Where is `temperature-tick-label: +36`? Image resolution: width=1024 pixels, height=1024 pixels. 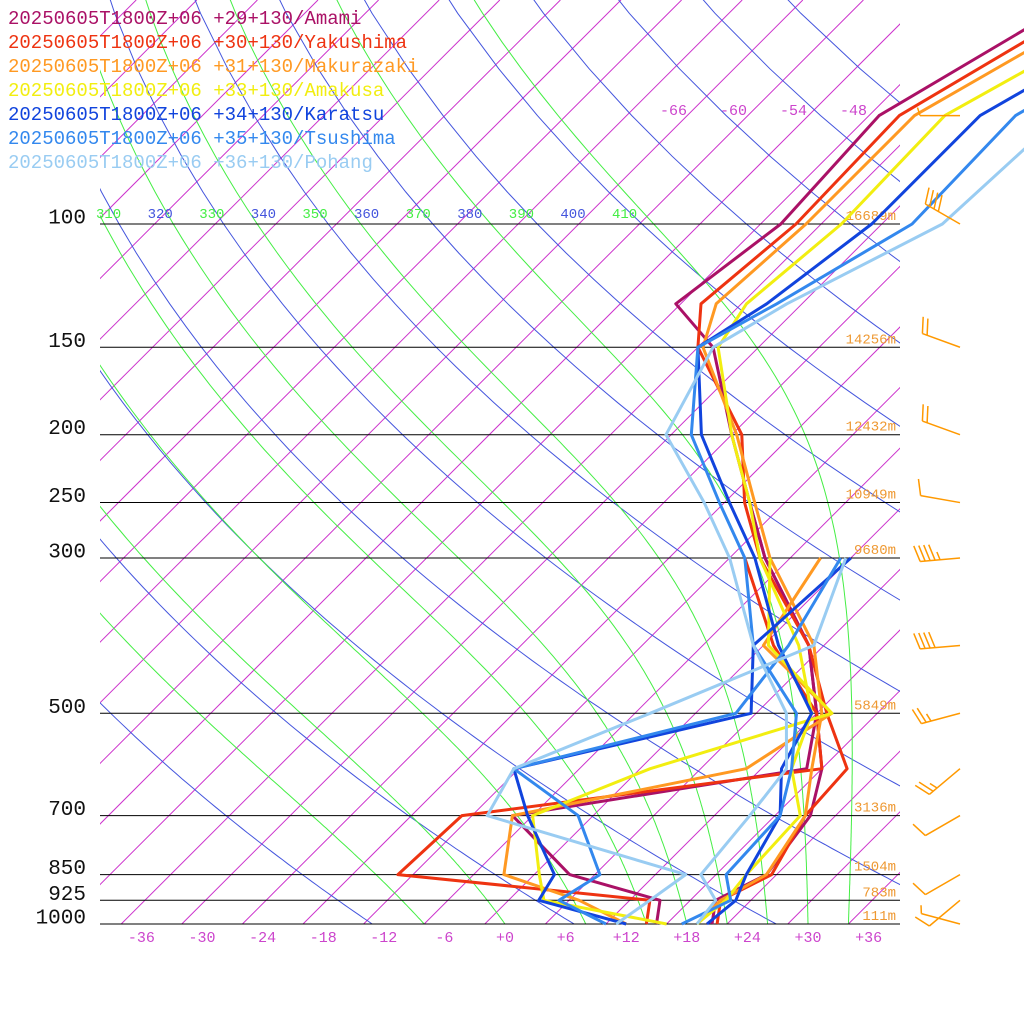
temperature-tick-label: +36 is located at coordinates (868, 938).